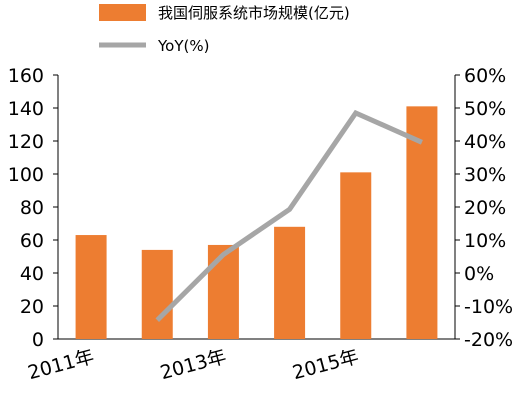 Image resolution: width=521 pixels, height=407 pixels. Describe the element at coordinates (485, 109) in the screenshot. I see `y-right-tick-label: 50%` at that location.